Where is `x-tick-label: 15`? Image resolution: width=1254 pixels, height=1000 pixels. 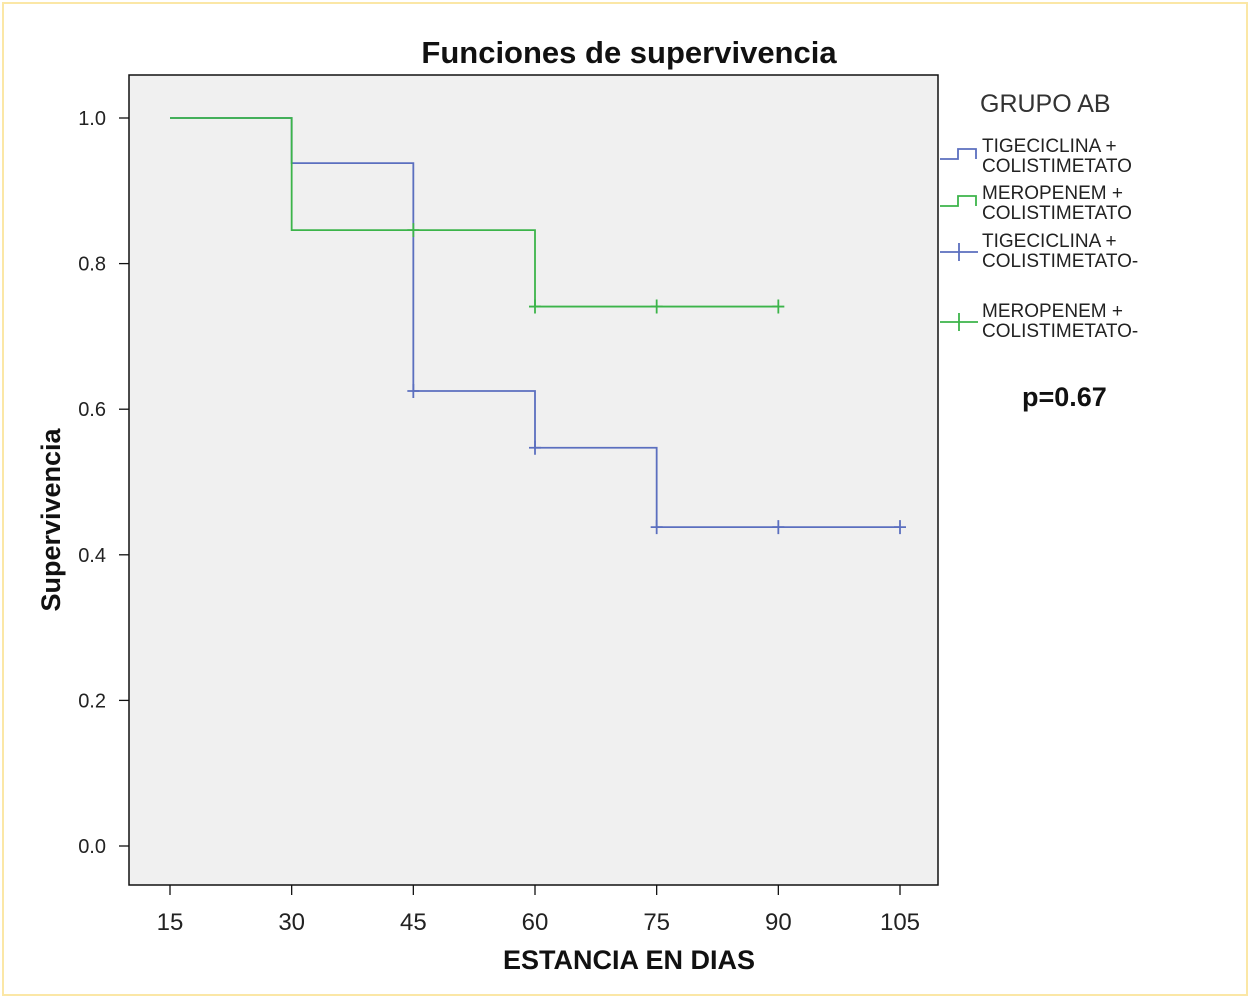
x-tick-label: 15 is located at coordinates (170, 922).